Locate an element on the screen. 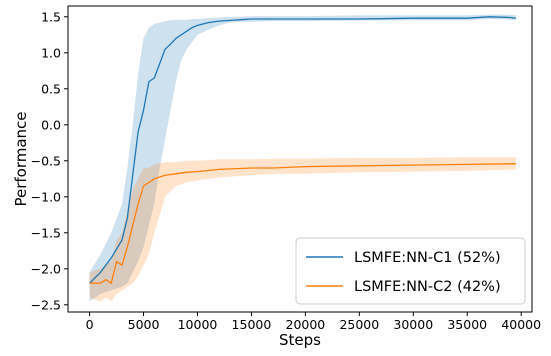 The width and height of the screenshot is (551, 356). y-ticks: 1.5 1.0 0.5 0.0 −0.5 −1.0 −1.5 −2.0 −2.5 is located at coordinates (49, 160).